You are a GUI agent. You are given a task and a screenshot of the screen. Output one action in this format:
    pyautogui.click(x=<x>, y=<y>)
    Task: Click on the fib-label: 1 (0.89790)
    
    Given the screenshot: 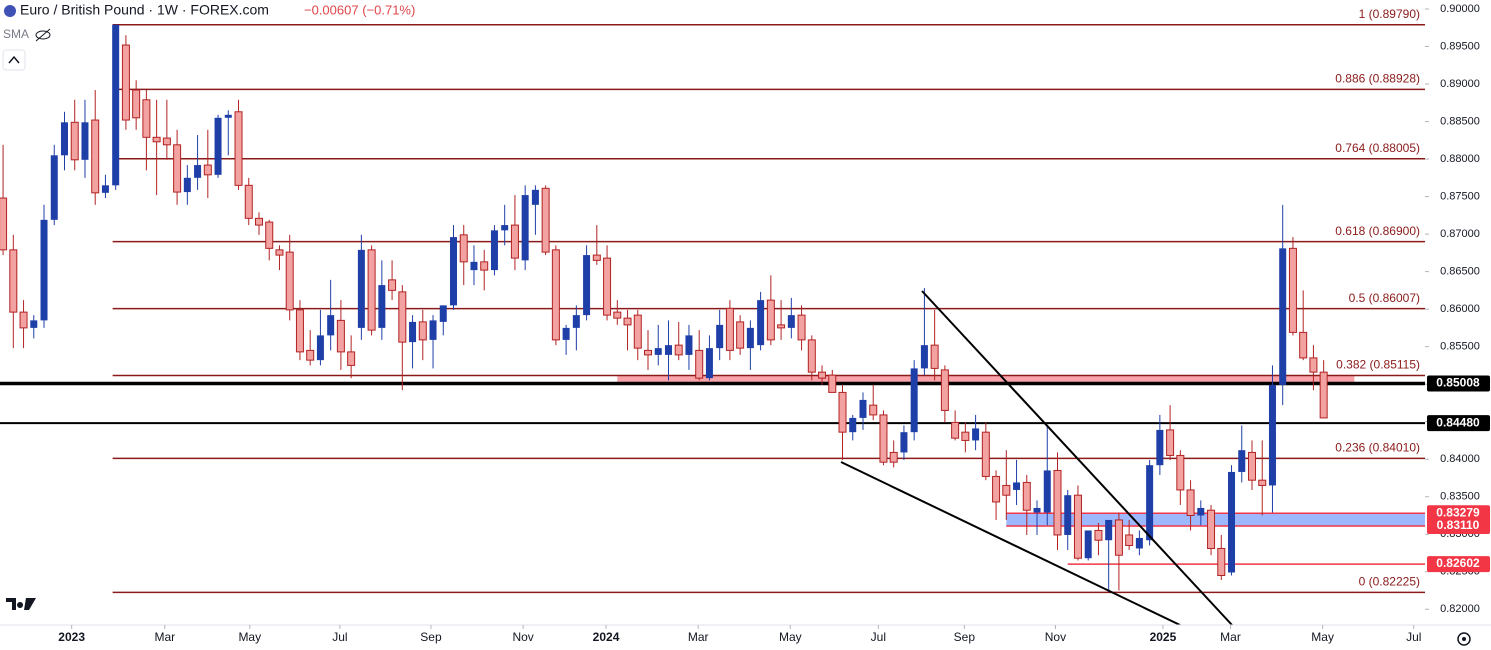 What is the action you would take?
    pyautogui.click(x=1389, y=14)
    